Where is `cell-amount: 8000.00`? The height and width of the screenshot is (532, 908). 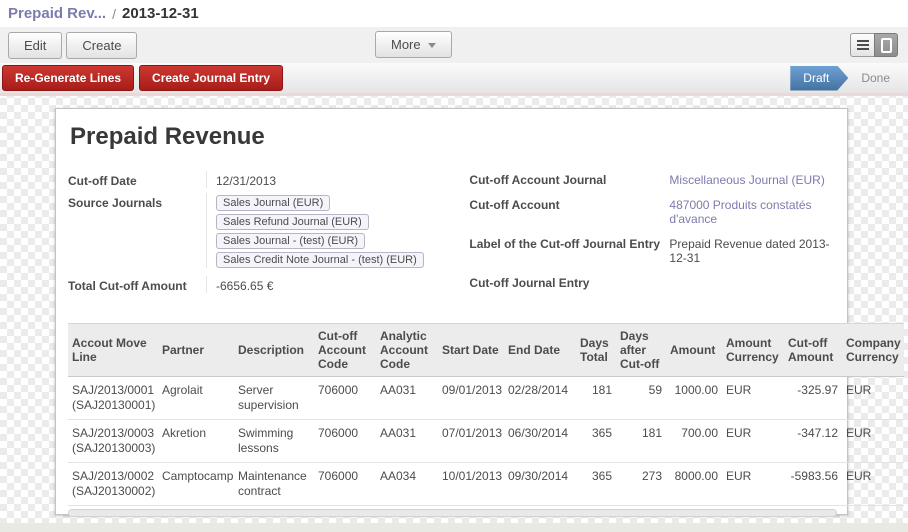
cell-amount: 8000.00 is located at coordinates (694, 484).